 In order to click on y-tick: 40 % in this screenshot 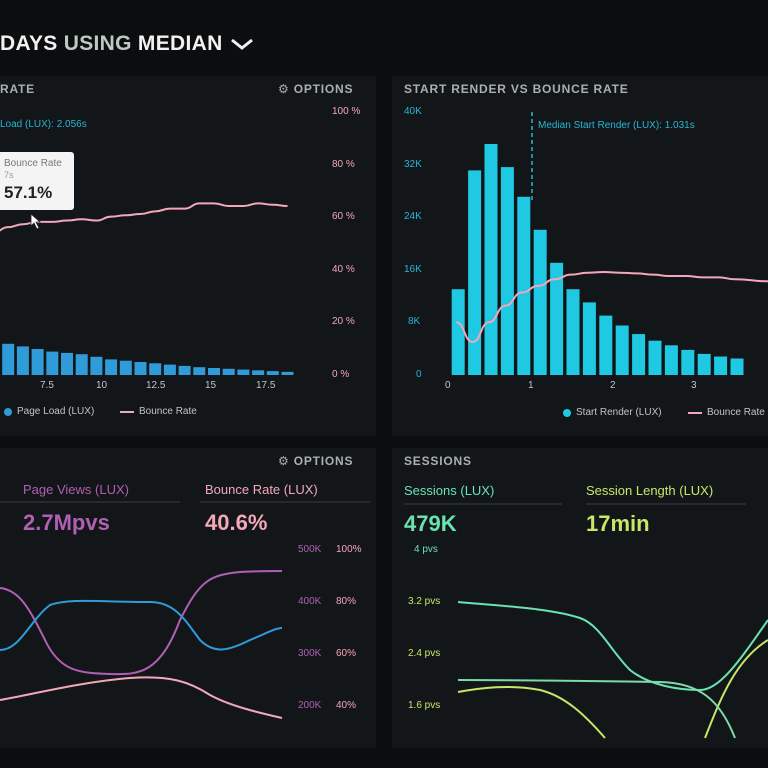, I will do `click(343, 269)`.